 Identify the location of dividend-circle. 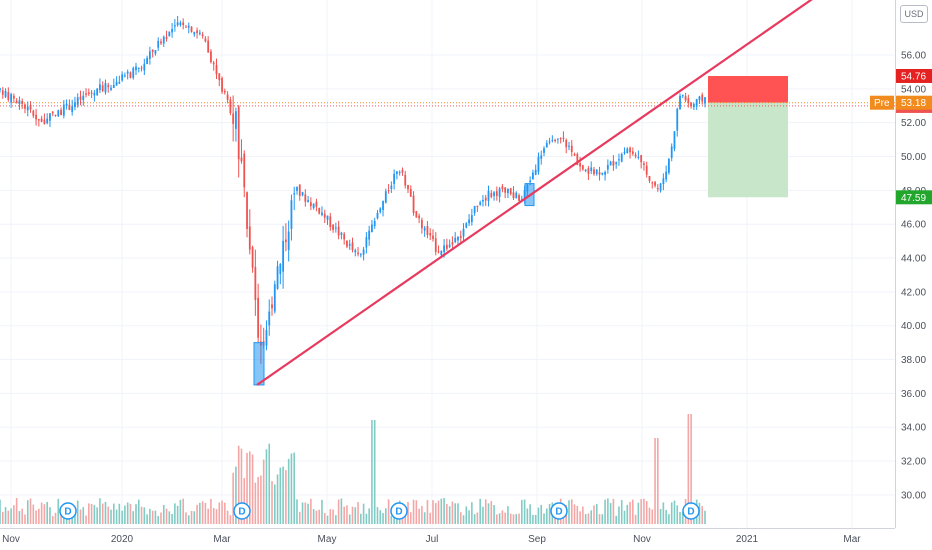
(68, 511).